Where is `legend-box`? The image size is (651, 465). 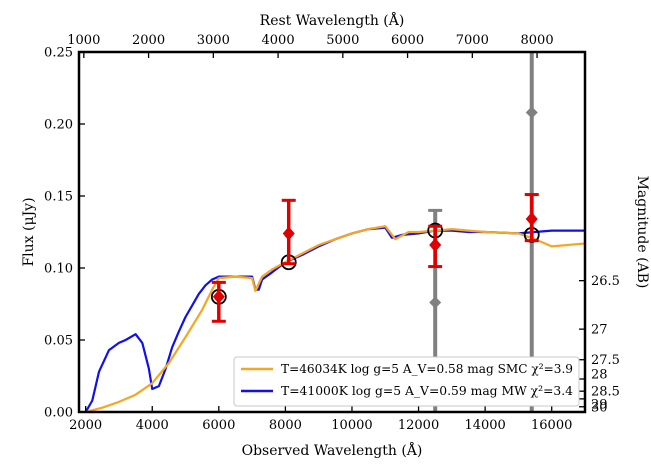 legend-box is located at coordinates (406, 381).